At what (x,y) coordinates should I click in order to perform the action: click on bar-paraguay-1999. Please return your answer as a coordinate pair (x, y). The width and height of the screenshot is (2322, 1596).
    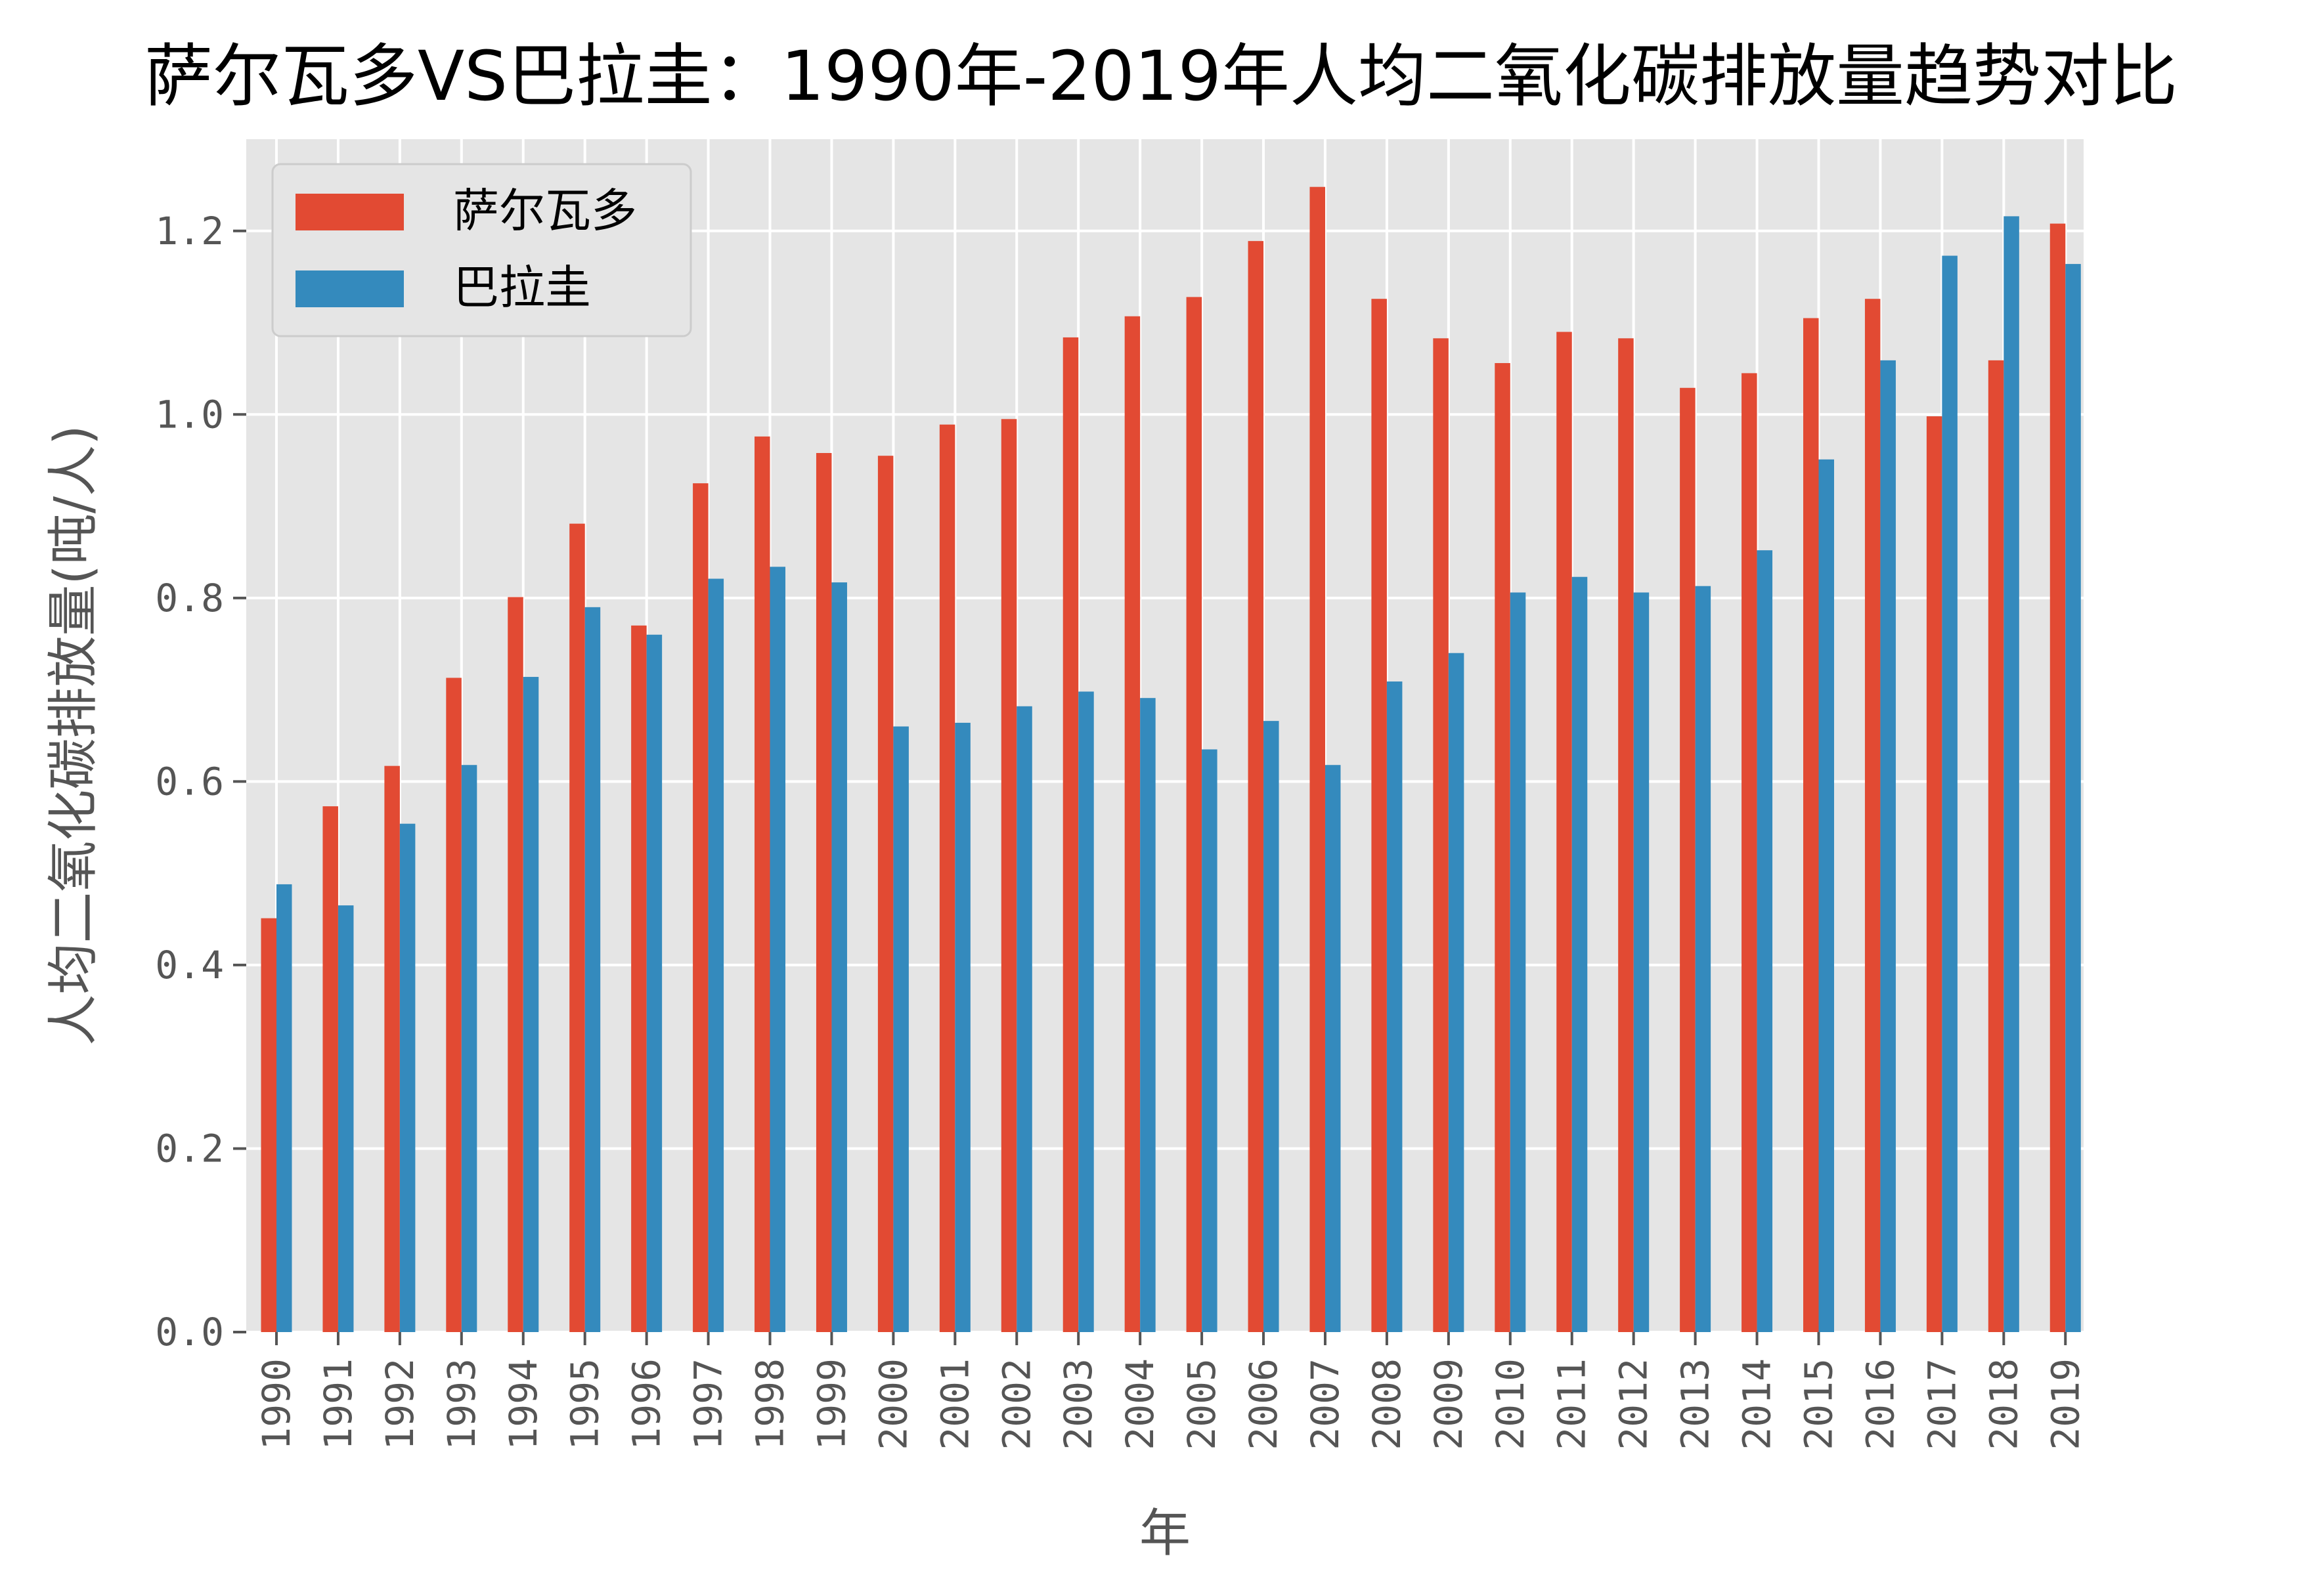
    Looking at the image, I should click on (839, 957).